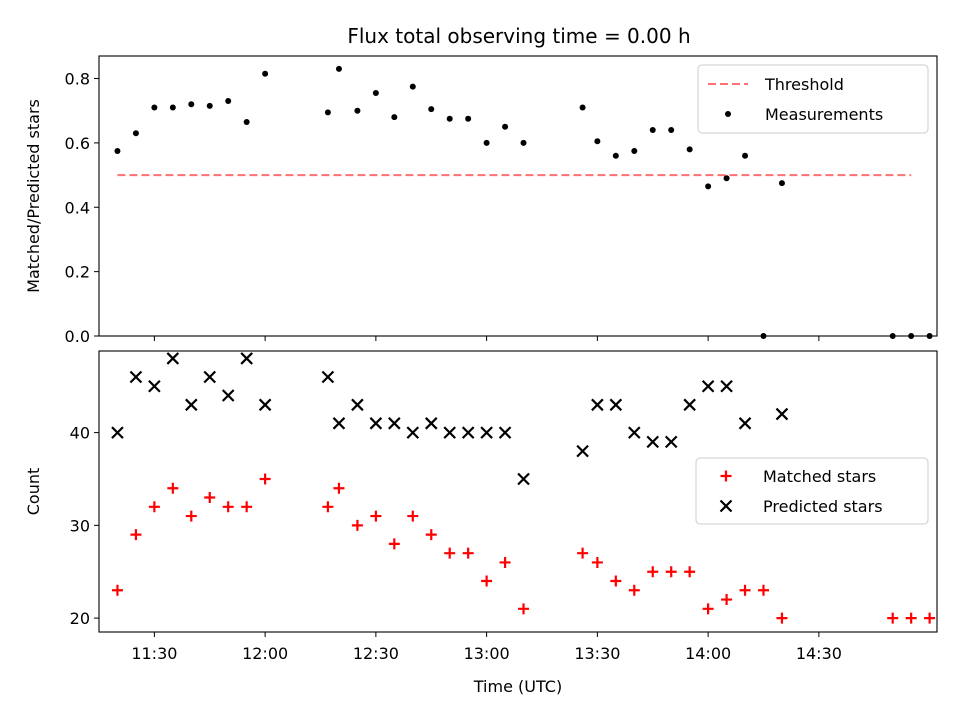  Describe the element at coordinates (726, 506) in the screenshot. I see `legend-predicted-swatch` at that location.